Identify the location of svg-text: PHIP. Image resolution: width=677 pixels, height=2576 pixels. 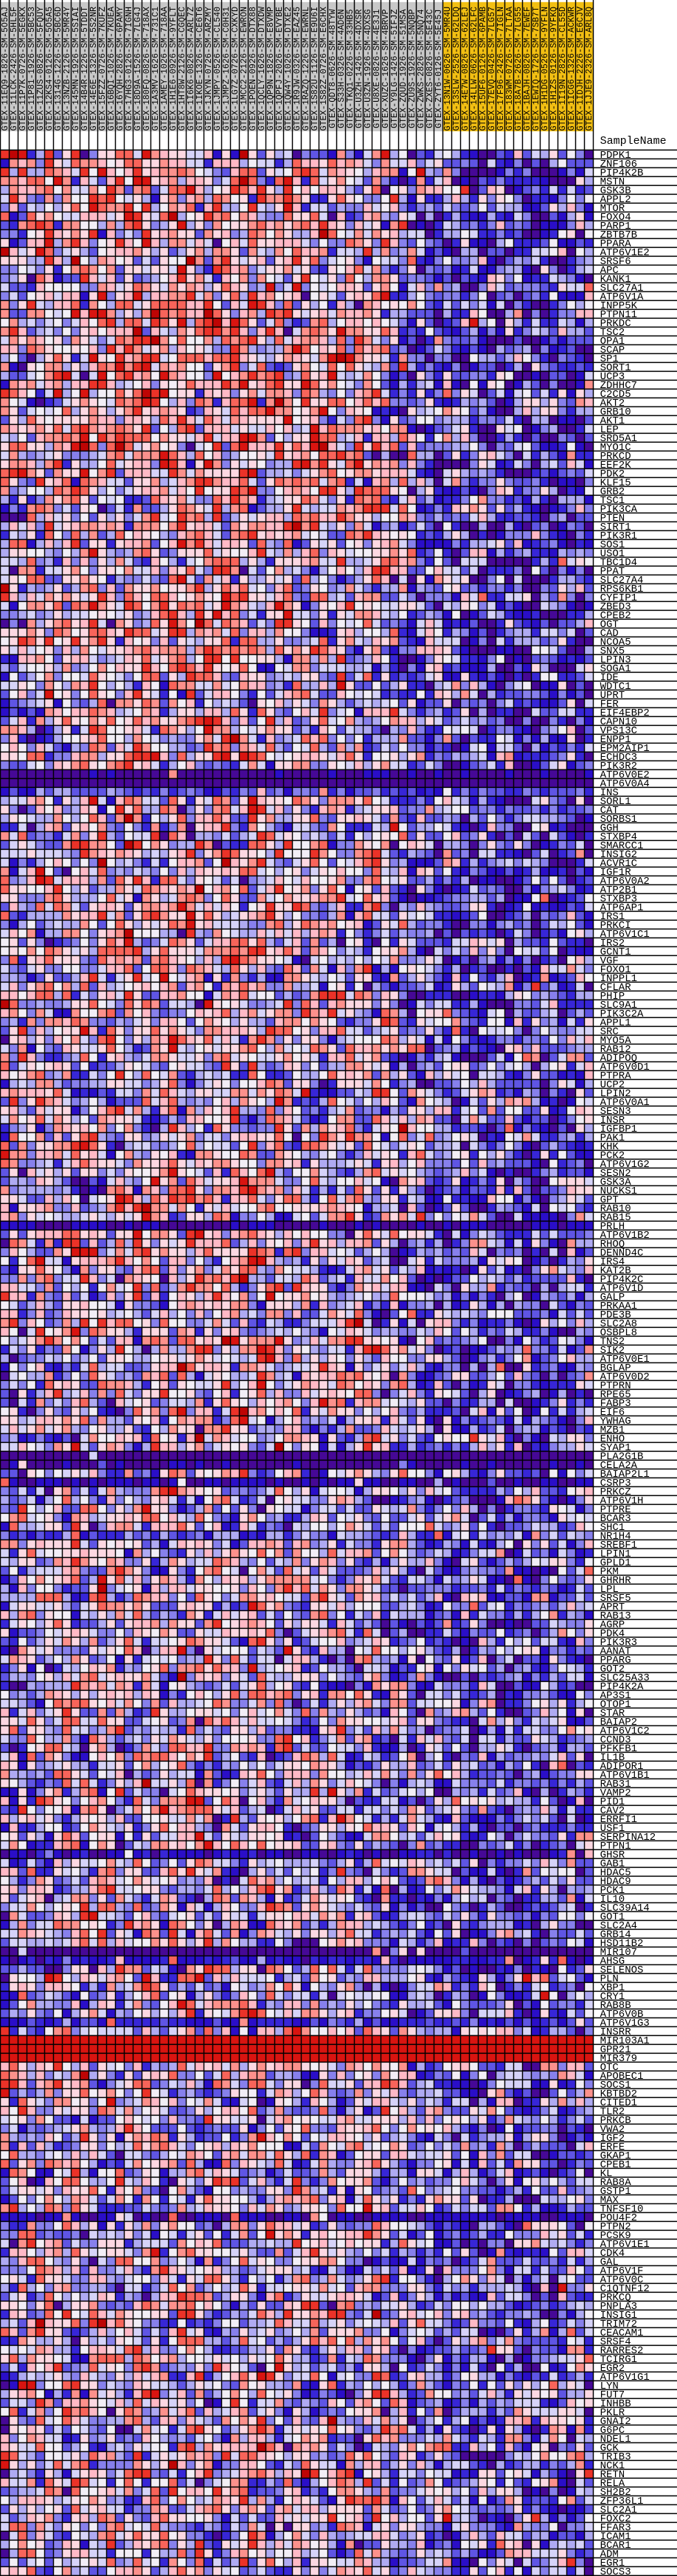
(612, 997).